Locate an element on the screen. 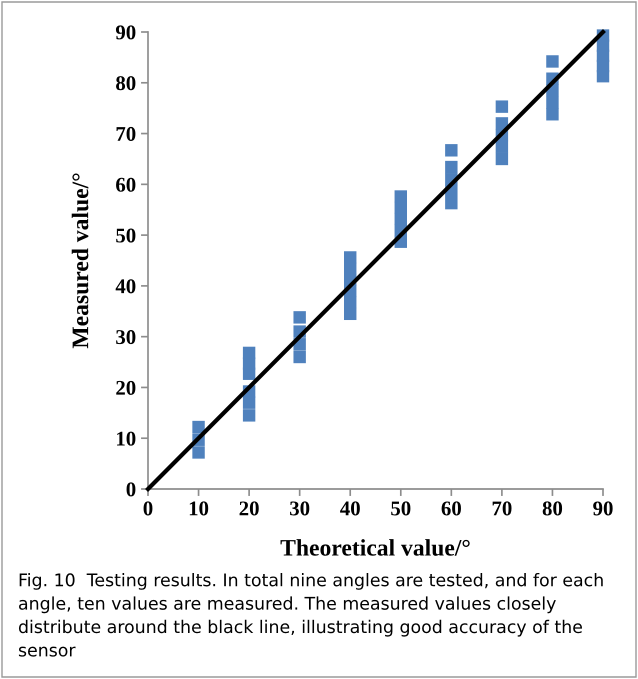 This screenshot has height=679, width=638. y-tick-label: 80 is located at coordinates (126, 83).